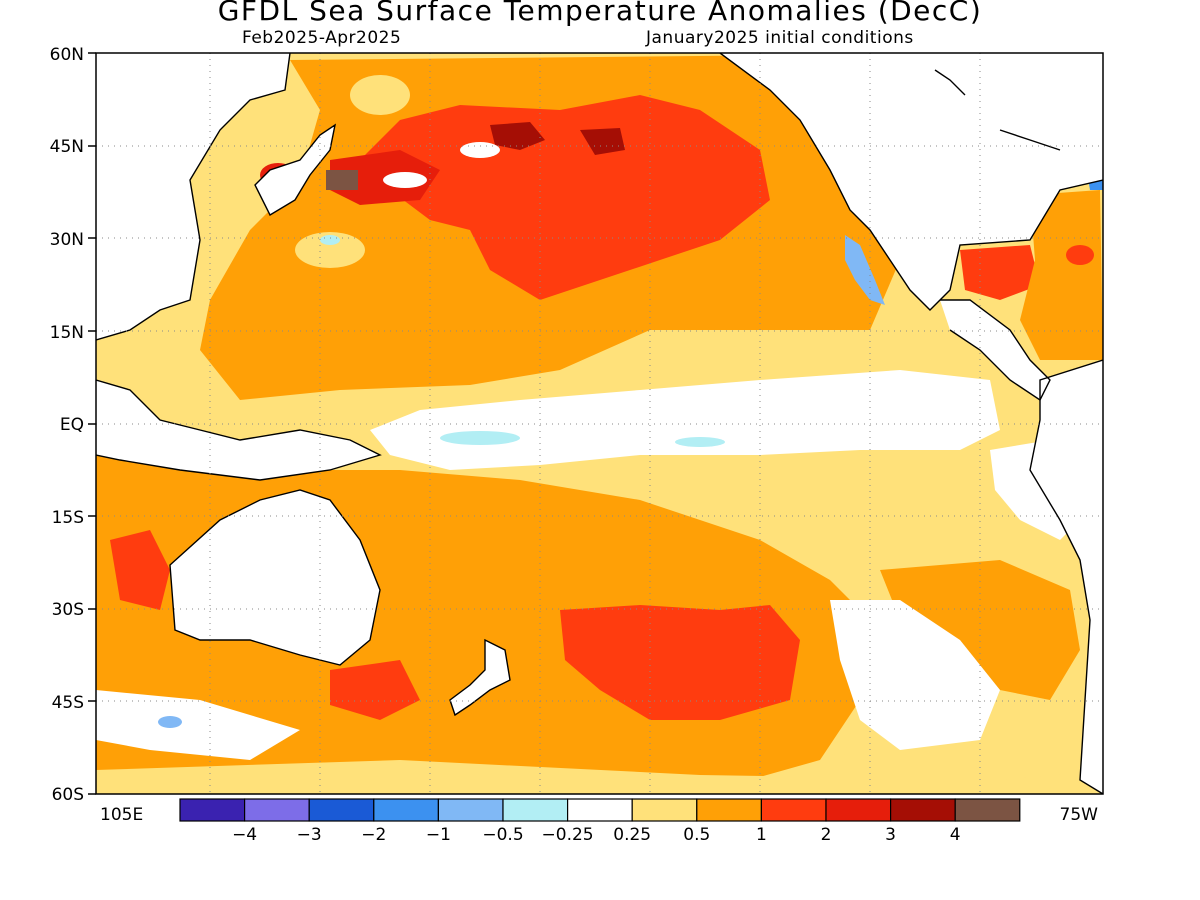 This screenshot has width=1200, height=900. I want to click on land-new-zealand, so click(480, 677).